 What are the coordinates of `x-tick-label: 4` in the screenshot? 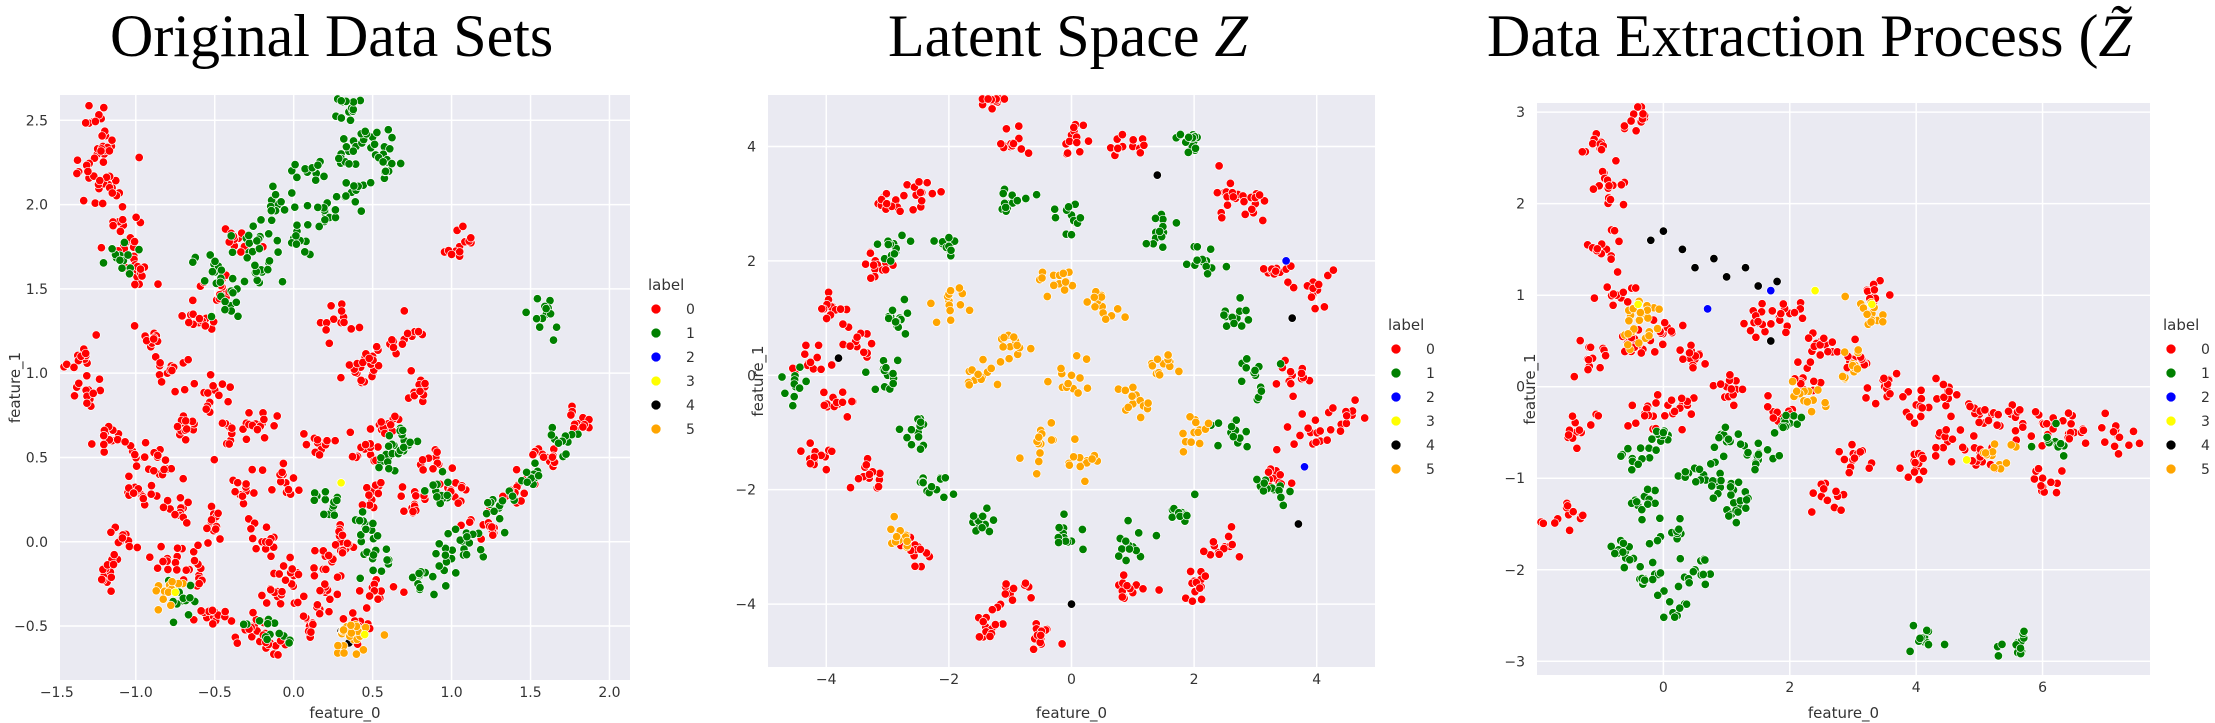 It's located at (1316, 680).